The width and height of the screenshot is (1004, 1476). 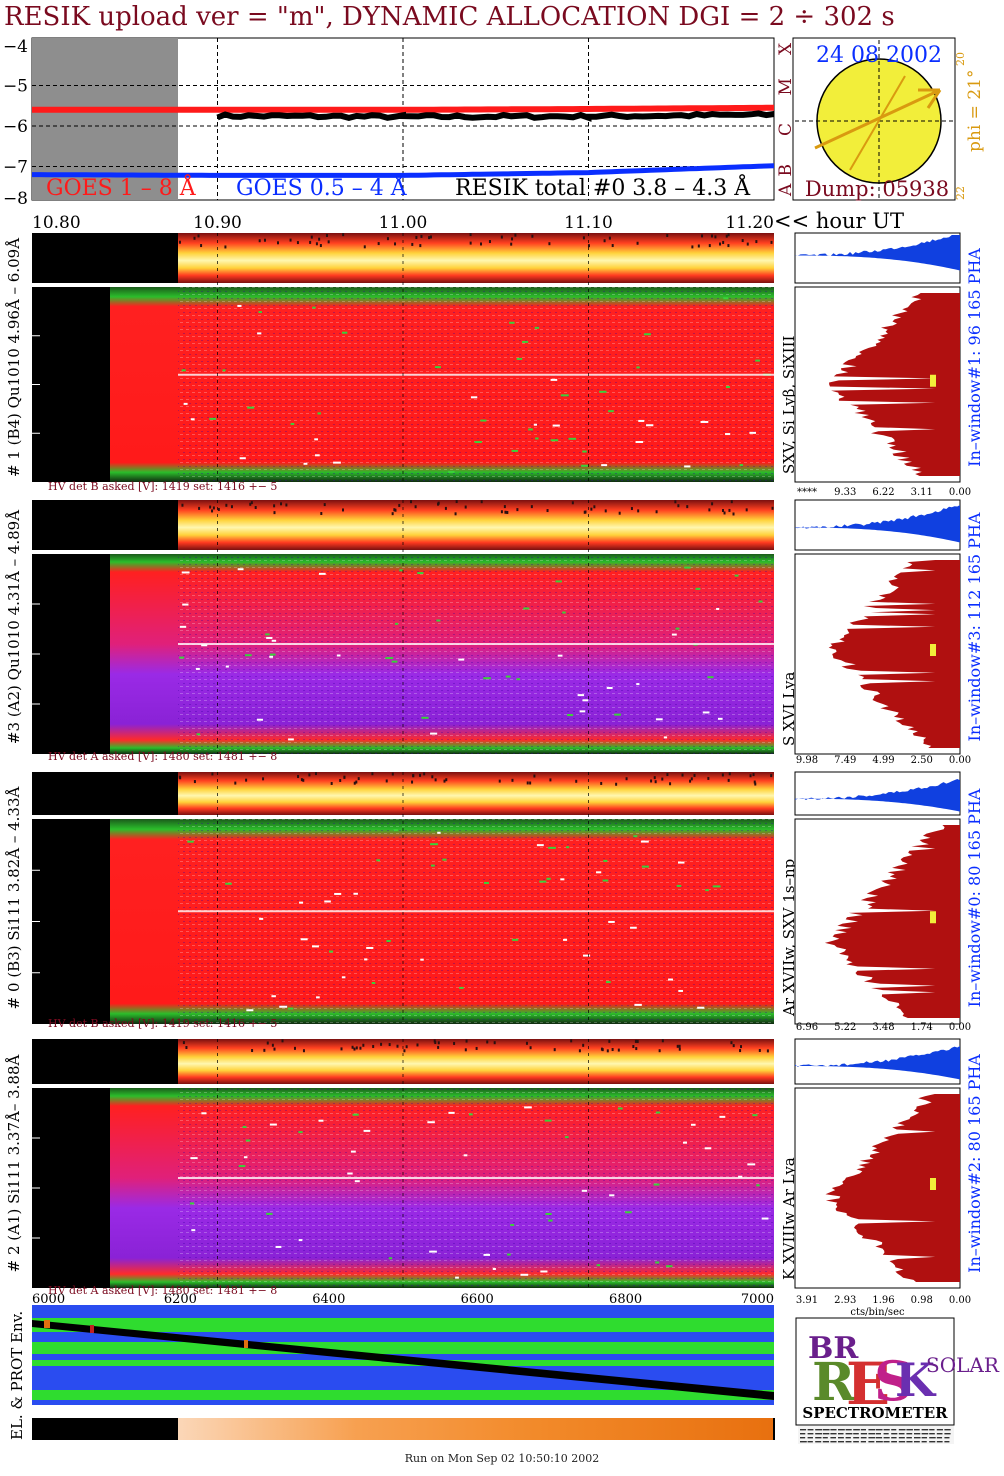 I want to click on cts-tick-label: 4.99, so click(x=883, y=760).